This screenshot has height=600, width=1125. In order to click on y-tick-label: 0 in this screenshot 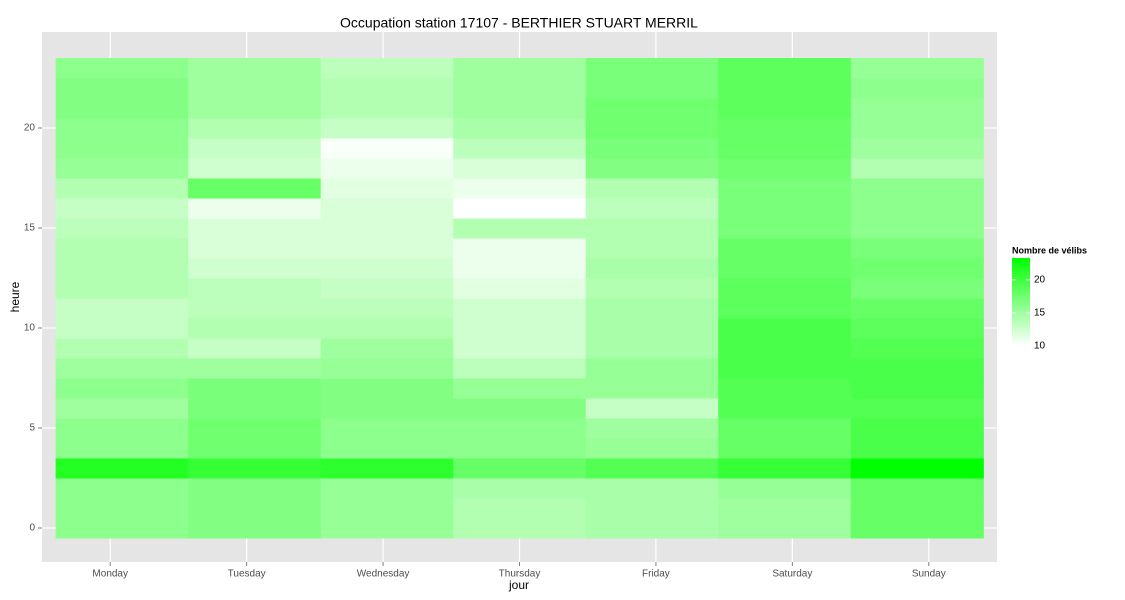, I will do `click(32, 528)`.